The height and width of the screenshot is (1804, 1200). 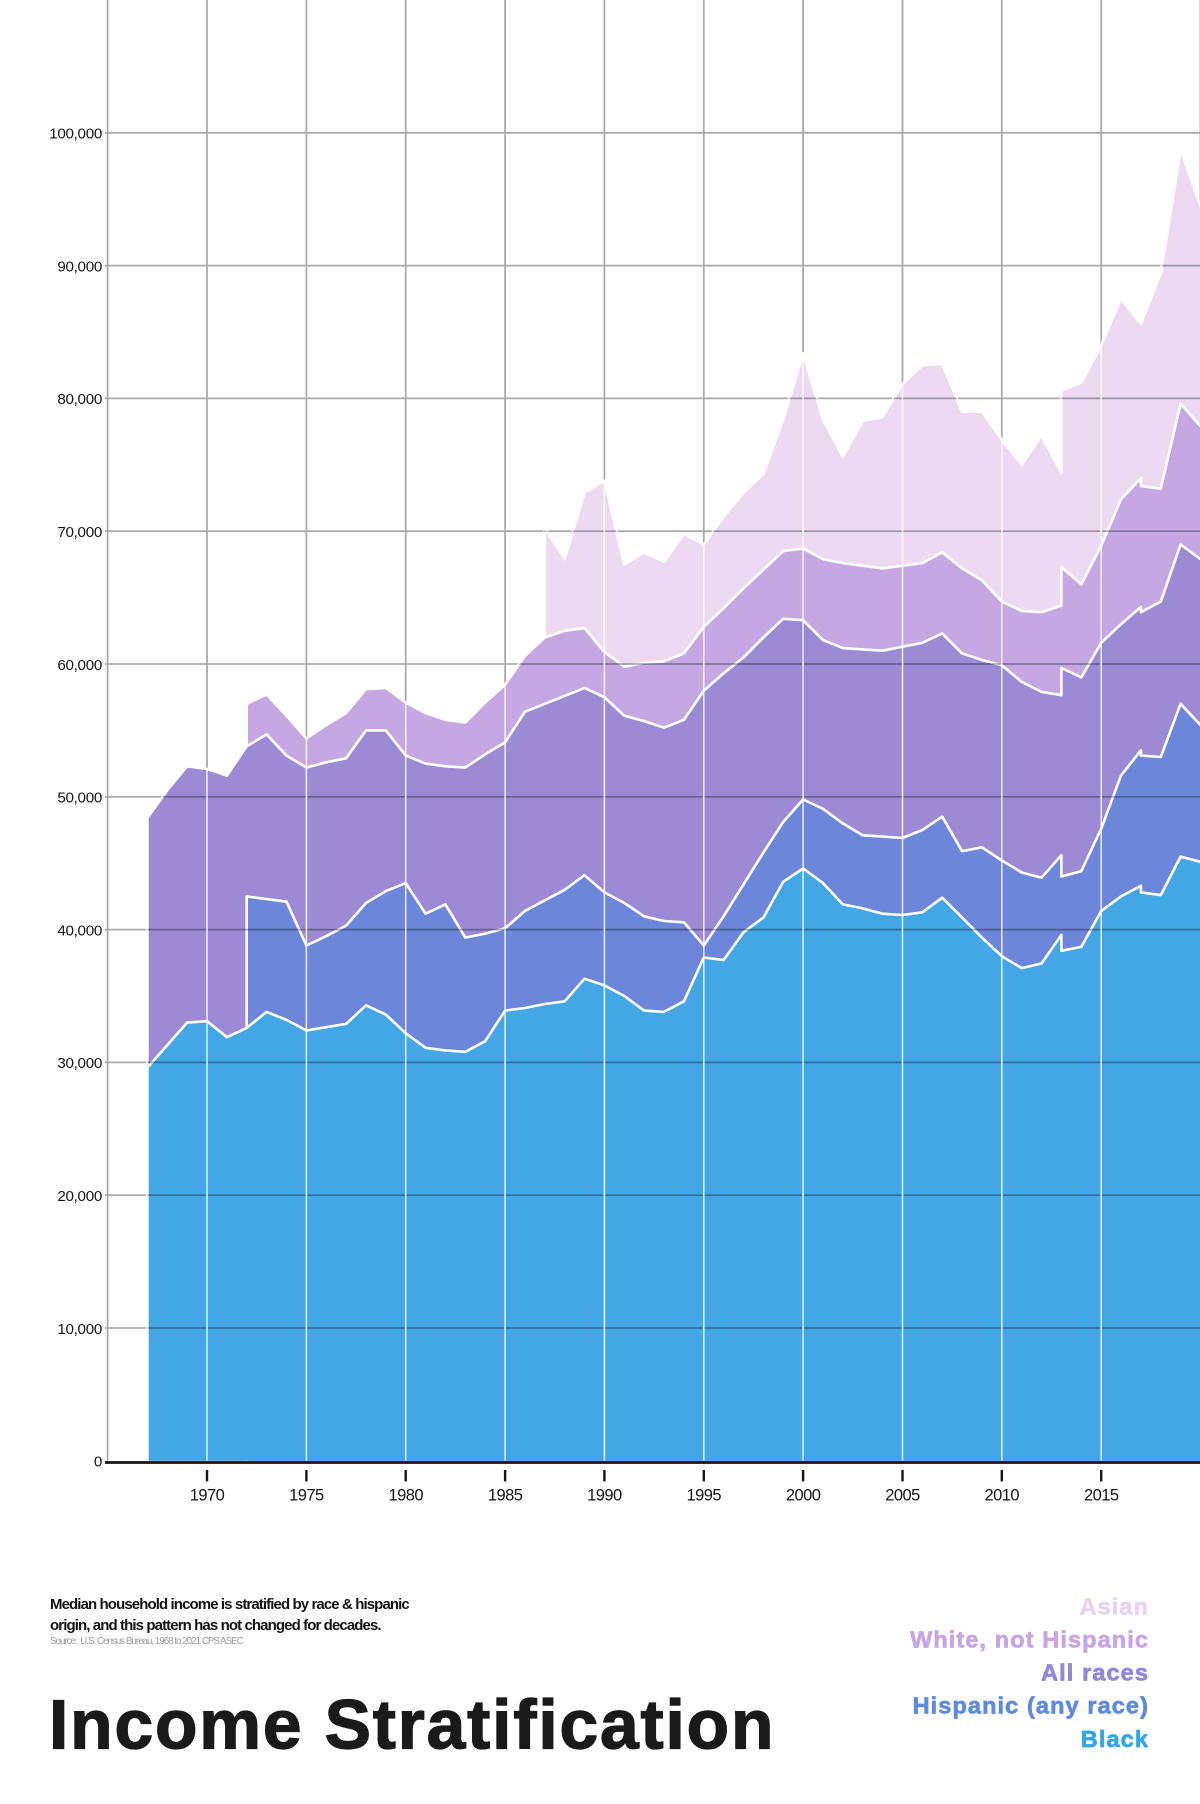 What do you see at coordinates (79, 1196) in the screenshot?
I see `svg-text: 20,000` at bounding box center [79, 1196].